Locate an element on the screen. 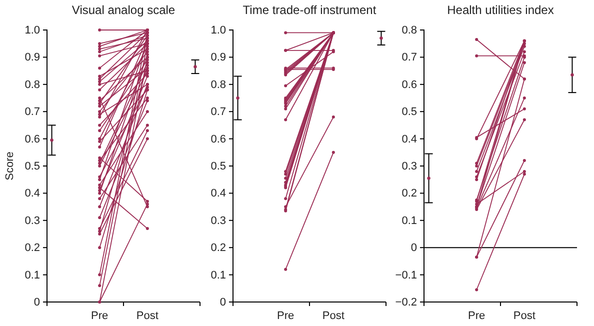 The height and width of the screenshot is (326, 594). chart-title: Time trade-off instrument is located at coordinates (309, 10).